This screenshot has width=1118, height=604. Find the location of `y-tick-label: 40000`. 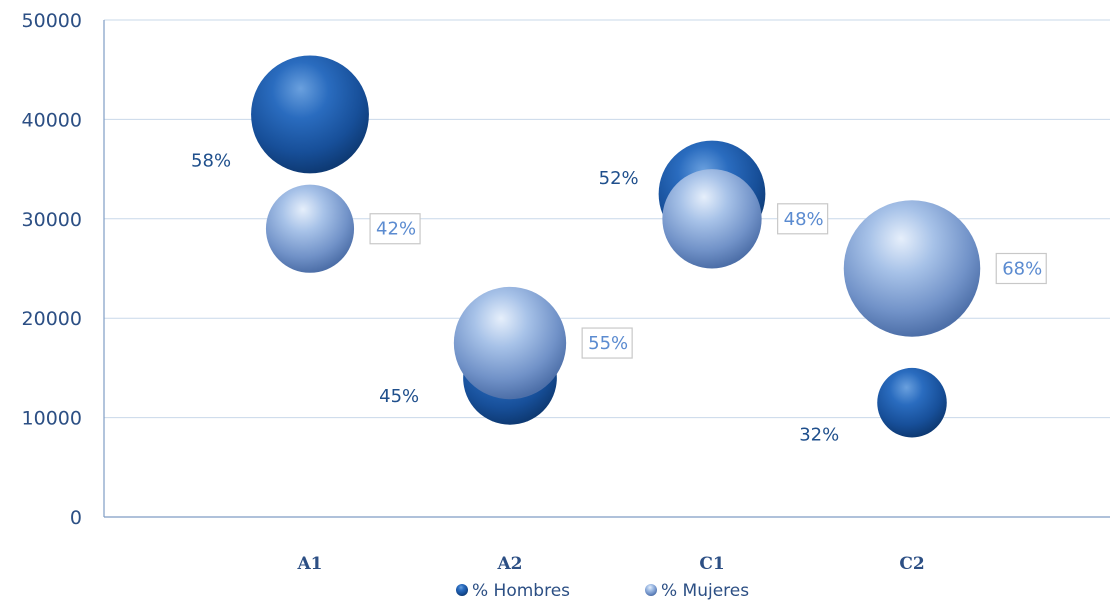

y-tick-label: 40000 is located at coordinates (52, 120).